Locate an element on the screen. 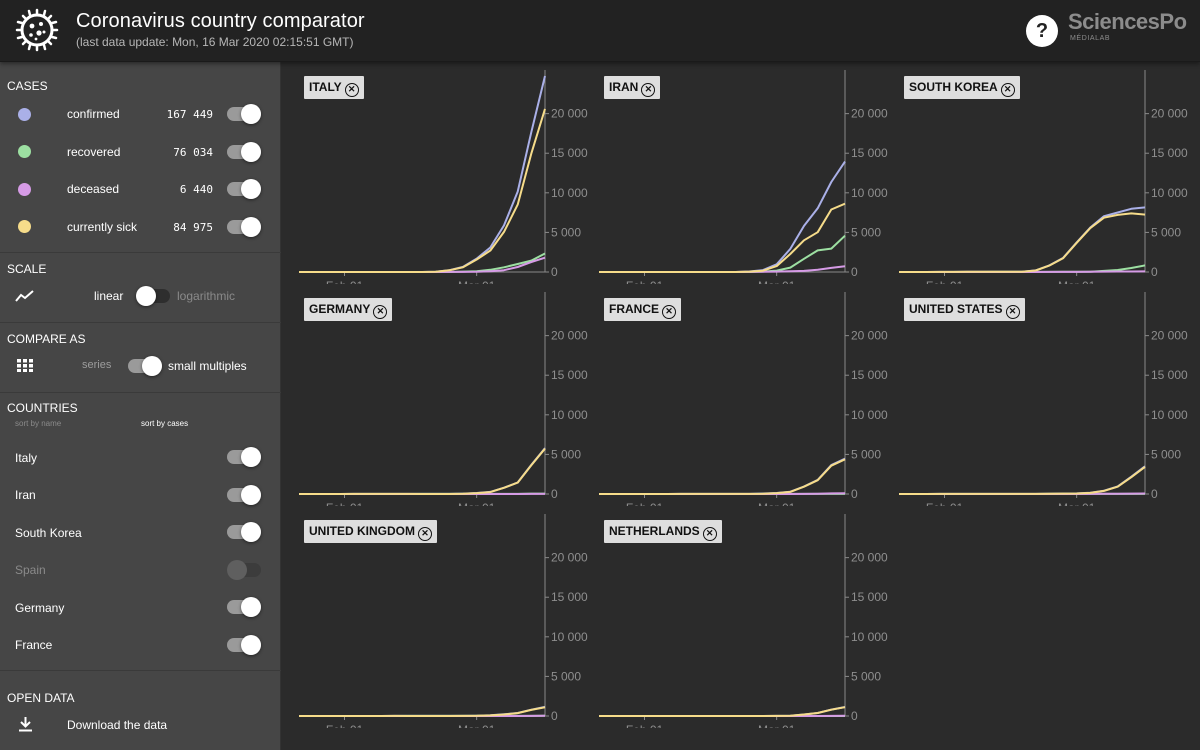  brand-sub: MÉDIALAB is located at coordinates (1090, 38).